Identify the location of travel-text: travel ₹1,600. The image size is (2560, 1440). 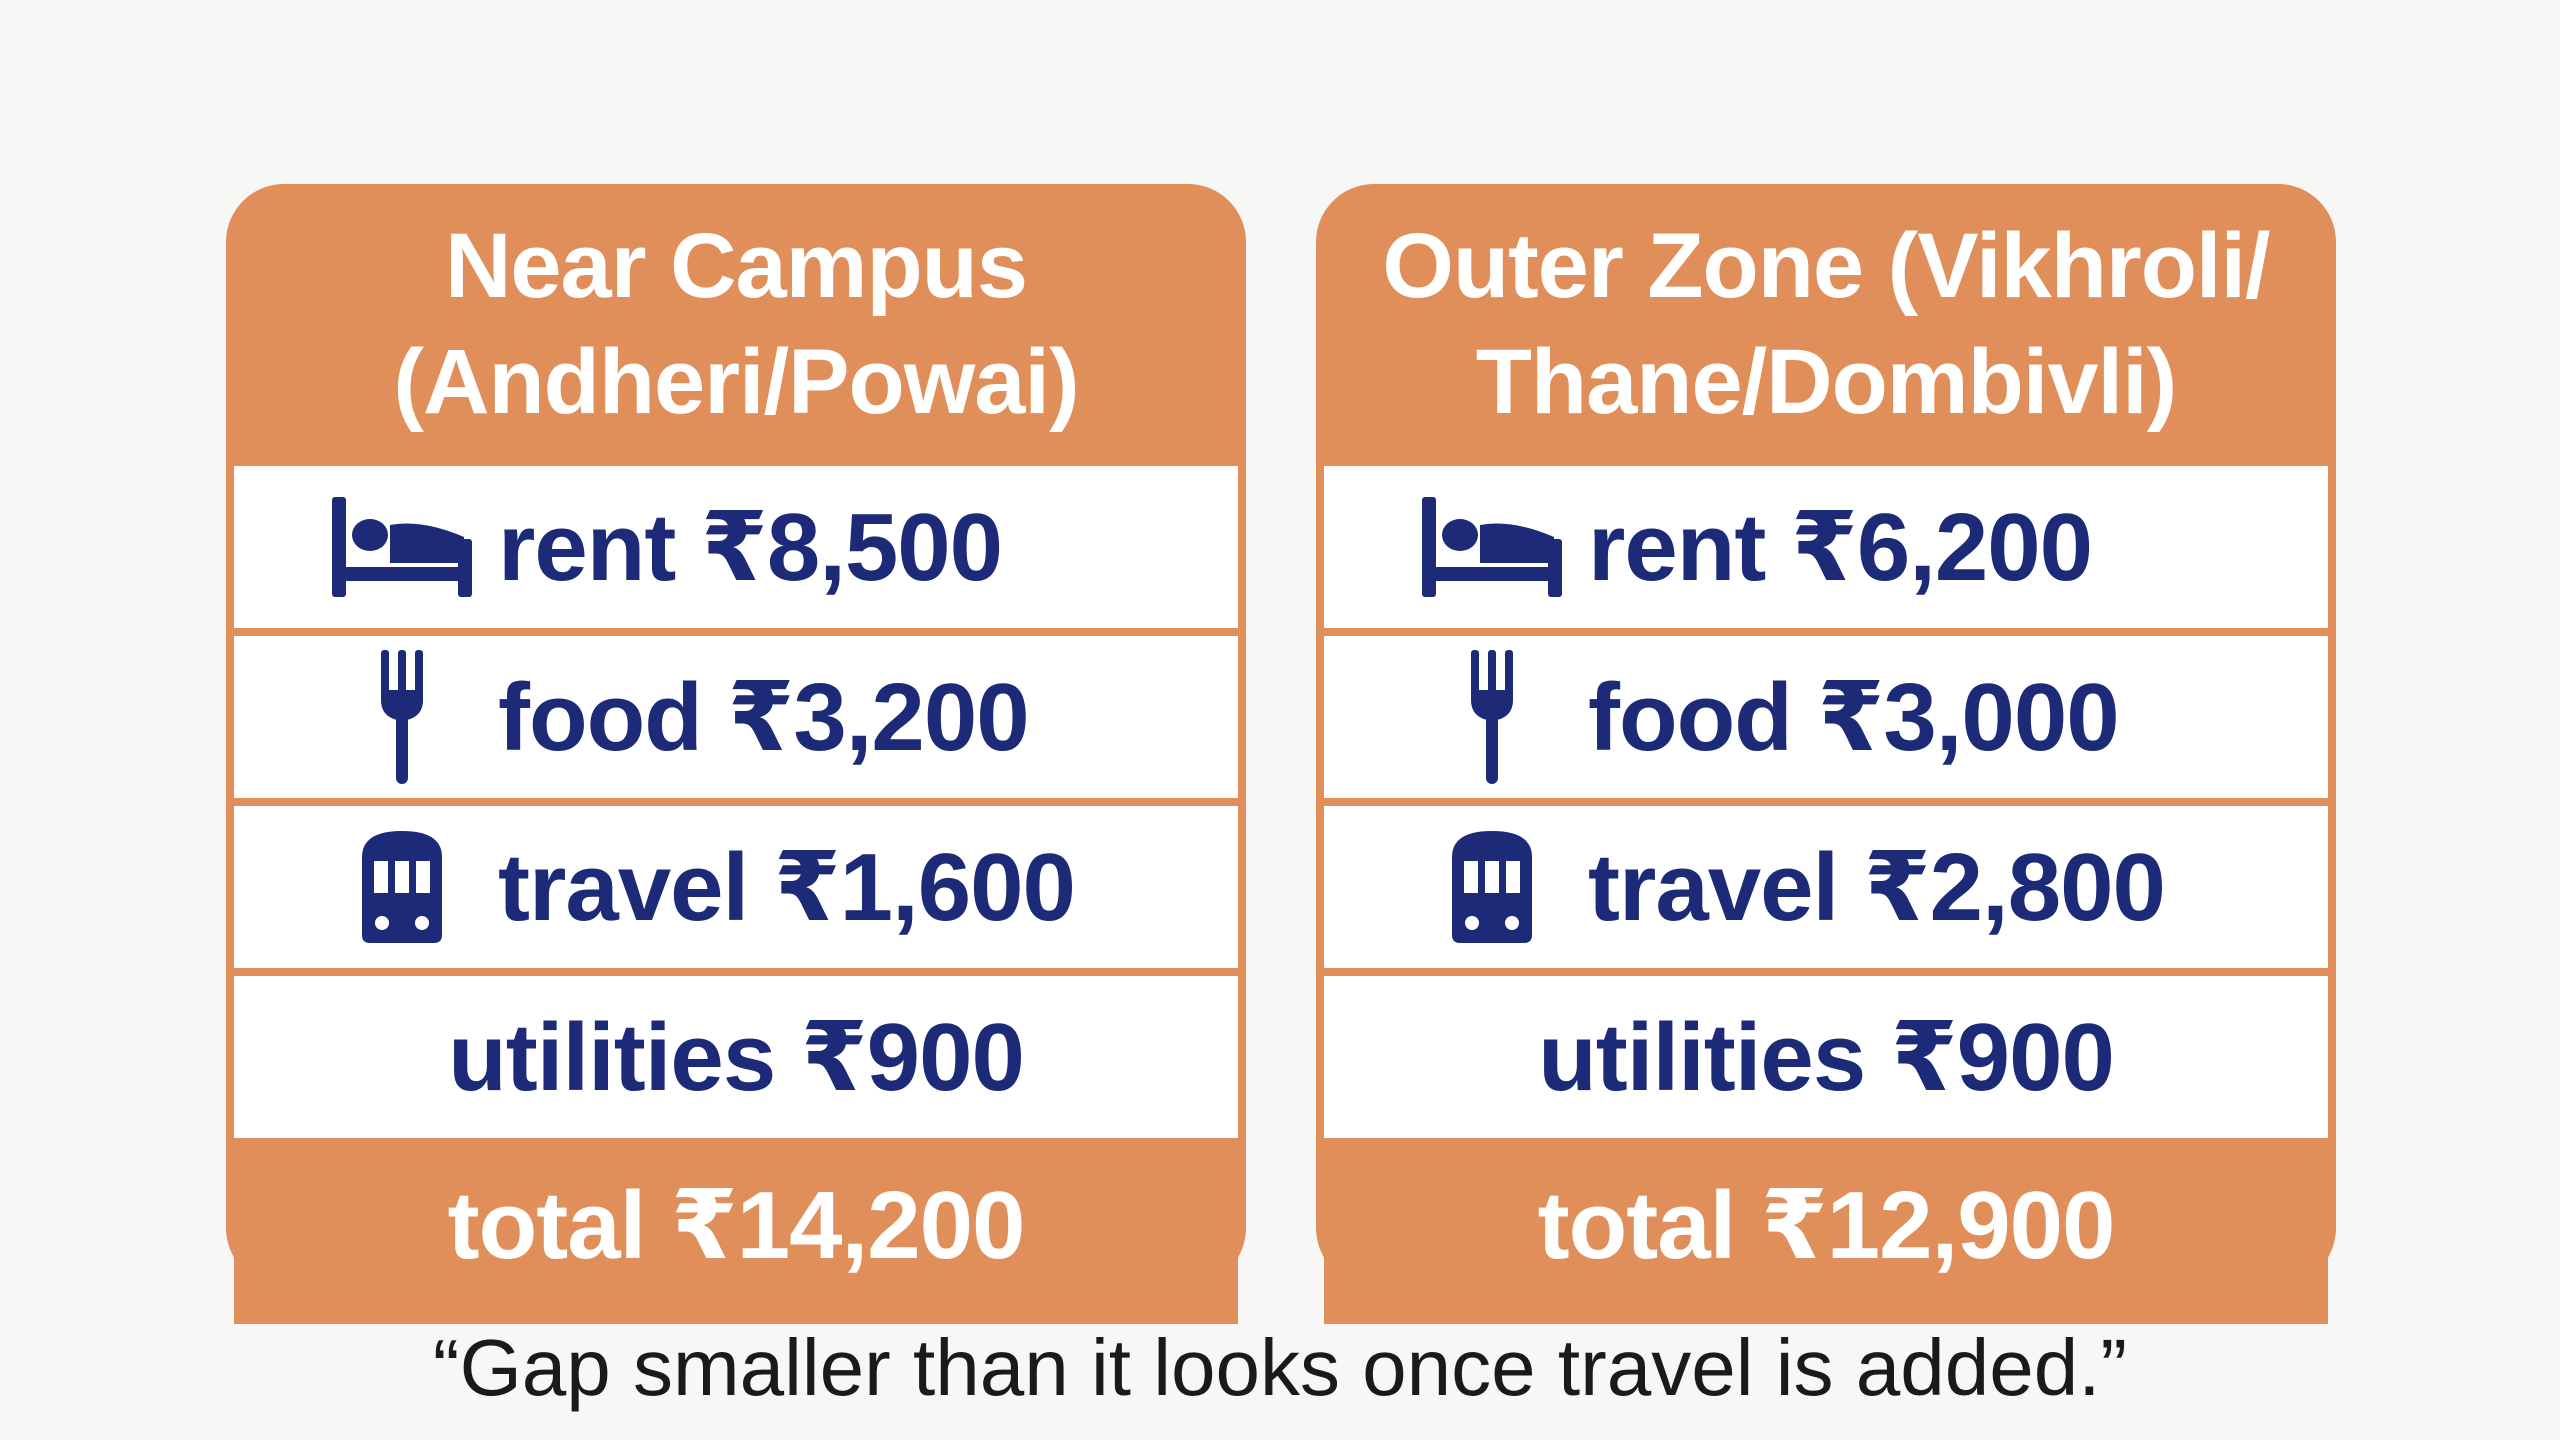
(787, 887).